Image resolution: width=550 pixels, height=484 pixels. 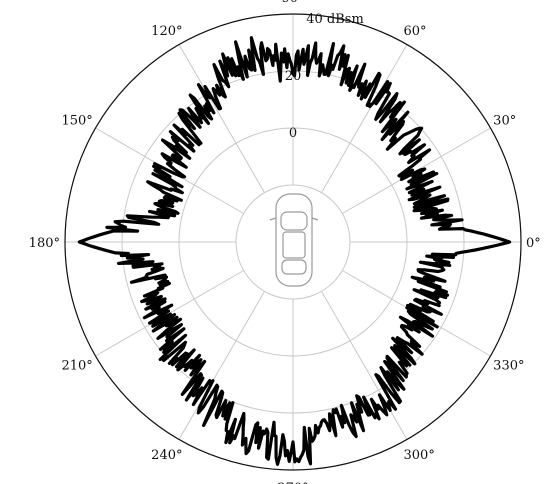 What do you see at coordinates (315, 219) in the screenshot?
I see `car-right-mirror` at bounding box center [315, 219].